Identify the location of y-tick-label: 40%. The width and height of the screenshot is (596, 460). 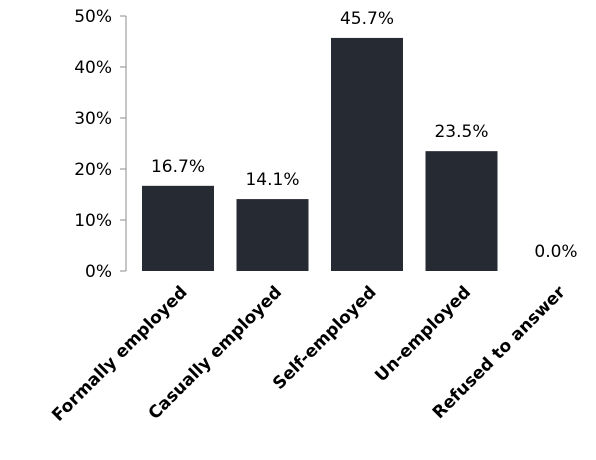
(93, 68).